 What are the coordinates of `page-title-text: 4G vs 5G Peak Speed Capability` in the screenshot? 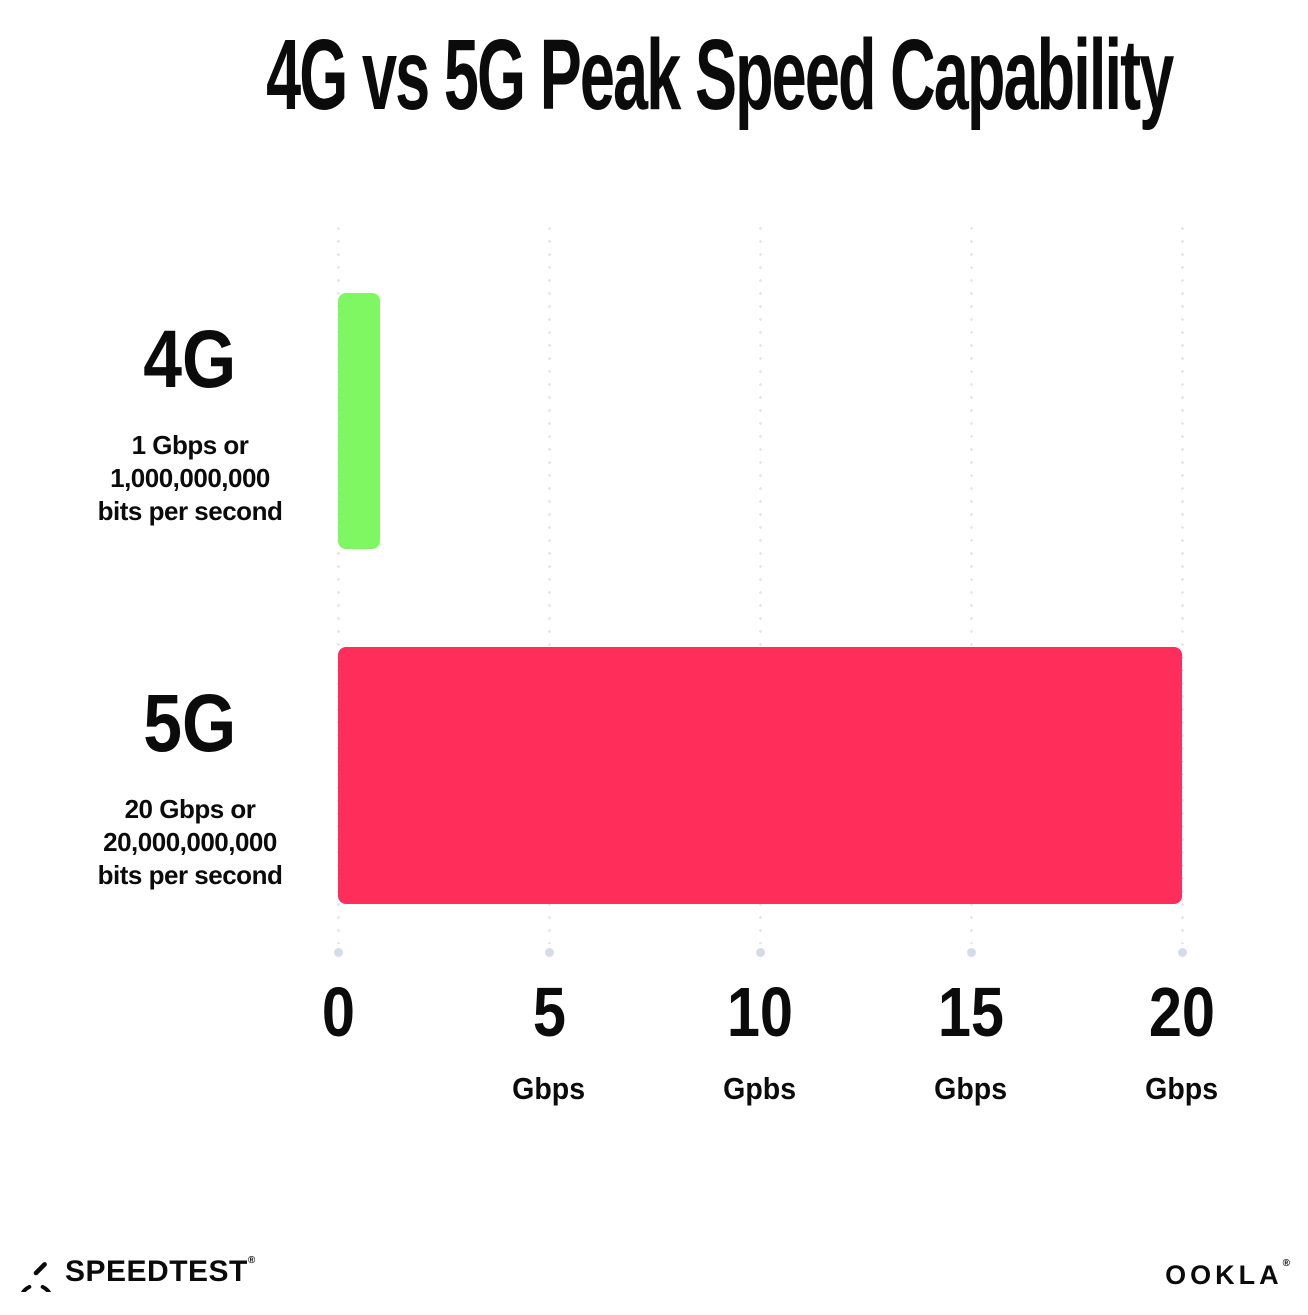 It's located at (720, 75).